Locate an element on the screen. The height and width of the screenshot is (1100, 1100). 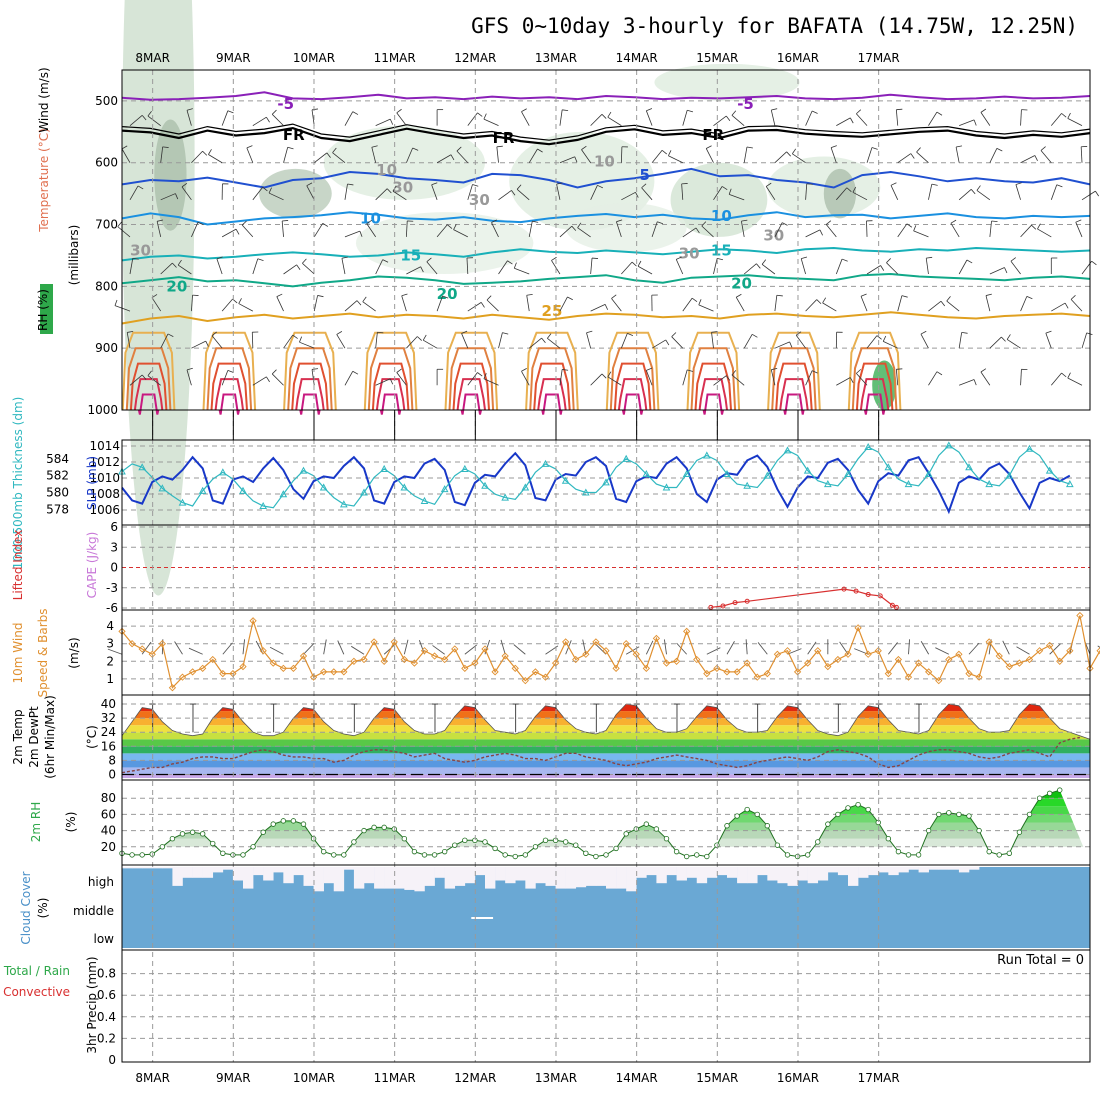
cape-ylabel: CAPE (J/kg) is located at coordinates (92, 565).